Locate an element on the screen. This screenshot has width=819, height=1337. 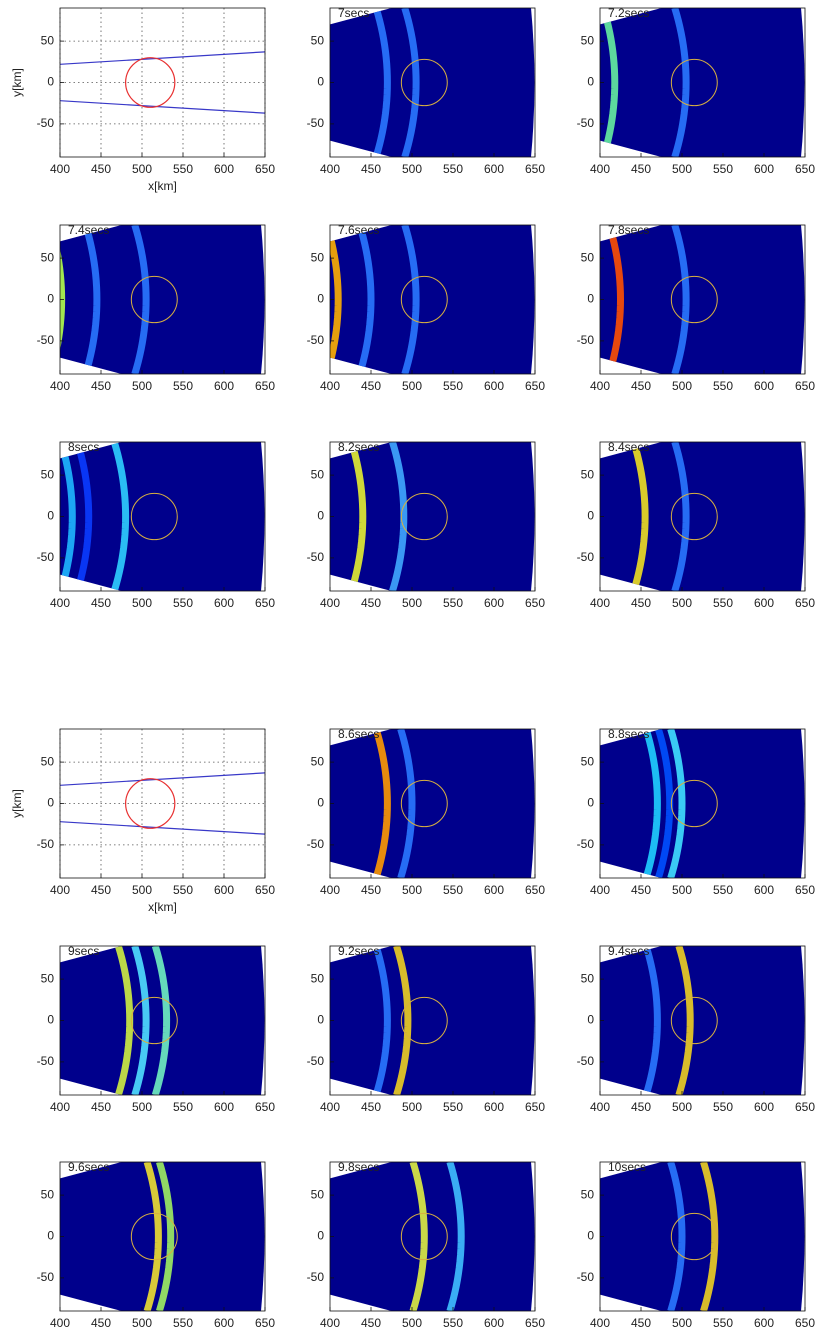
panel: 7.6secs 400 450 500 550 600 650 -50 0 50 is located at coordinates (426, 308).